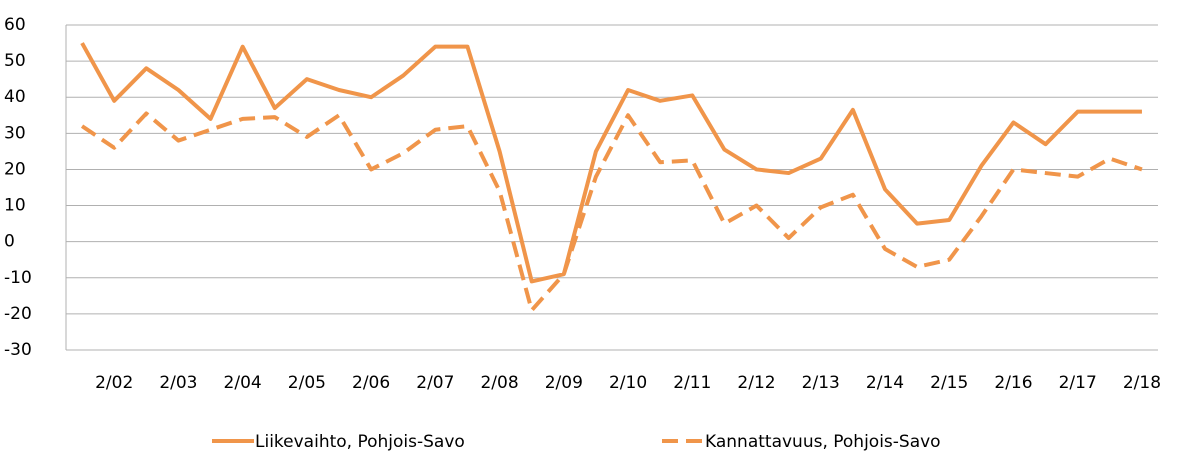 The width and height of the screenshot is (1180, 458). What do you see at coordinates (821, 383) in the screenshot?
I see `x-tick-label: 2/13` at bounding box center [821, 383].